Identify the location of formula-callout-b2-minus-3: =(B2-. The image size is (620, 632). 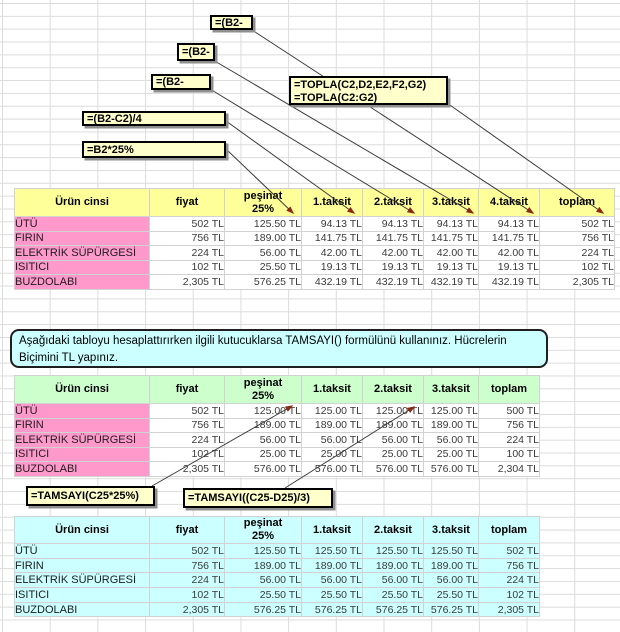
(181, 82).